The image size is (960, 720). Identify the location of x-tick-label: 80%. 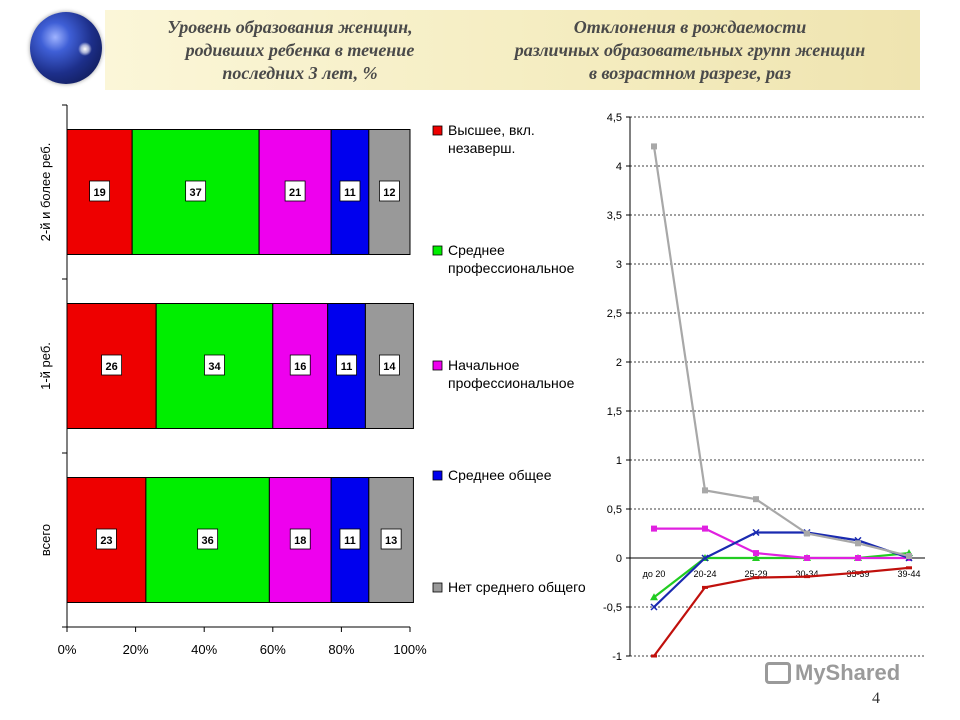
(341, 649).